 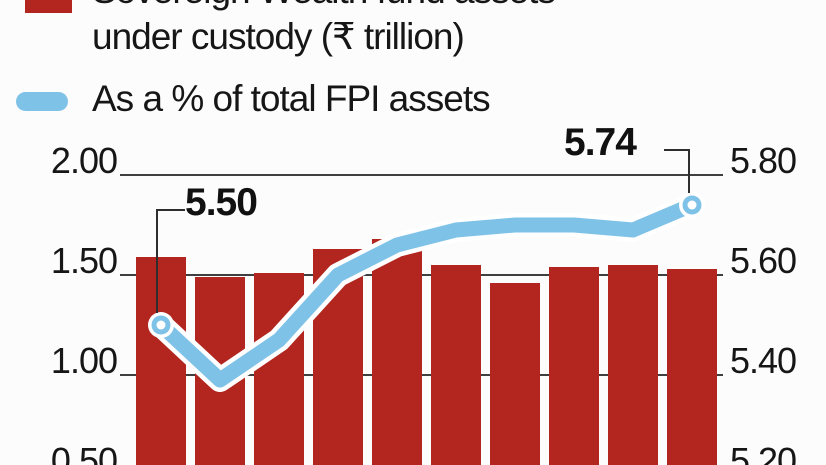 I want to click on annotation-first-point: 5.50, so click(x=221, y=202).